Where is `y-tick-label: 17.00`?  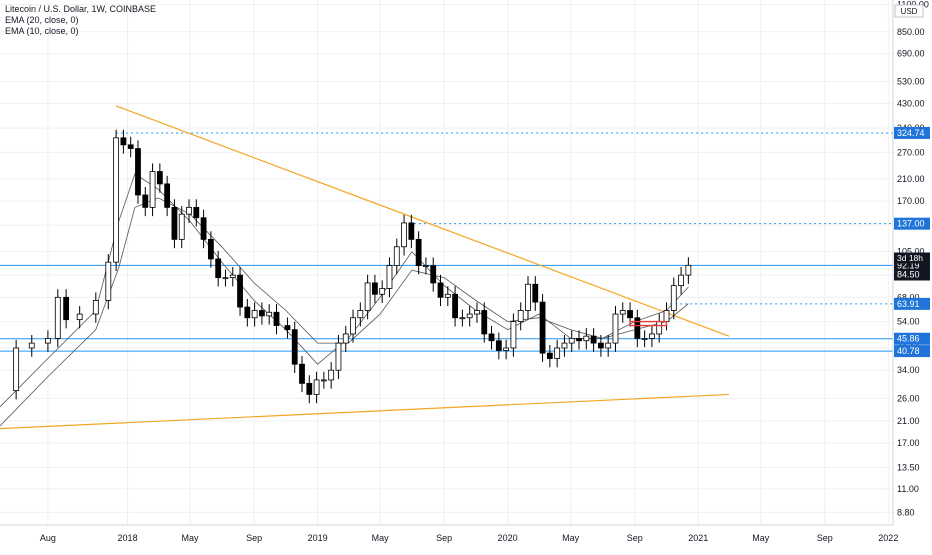 y-tick-label: 17.00 is located at coordinates (908, 443).